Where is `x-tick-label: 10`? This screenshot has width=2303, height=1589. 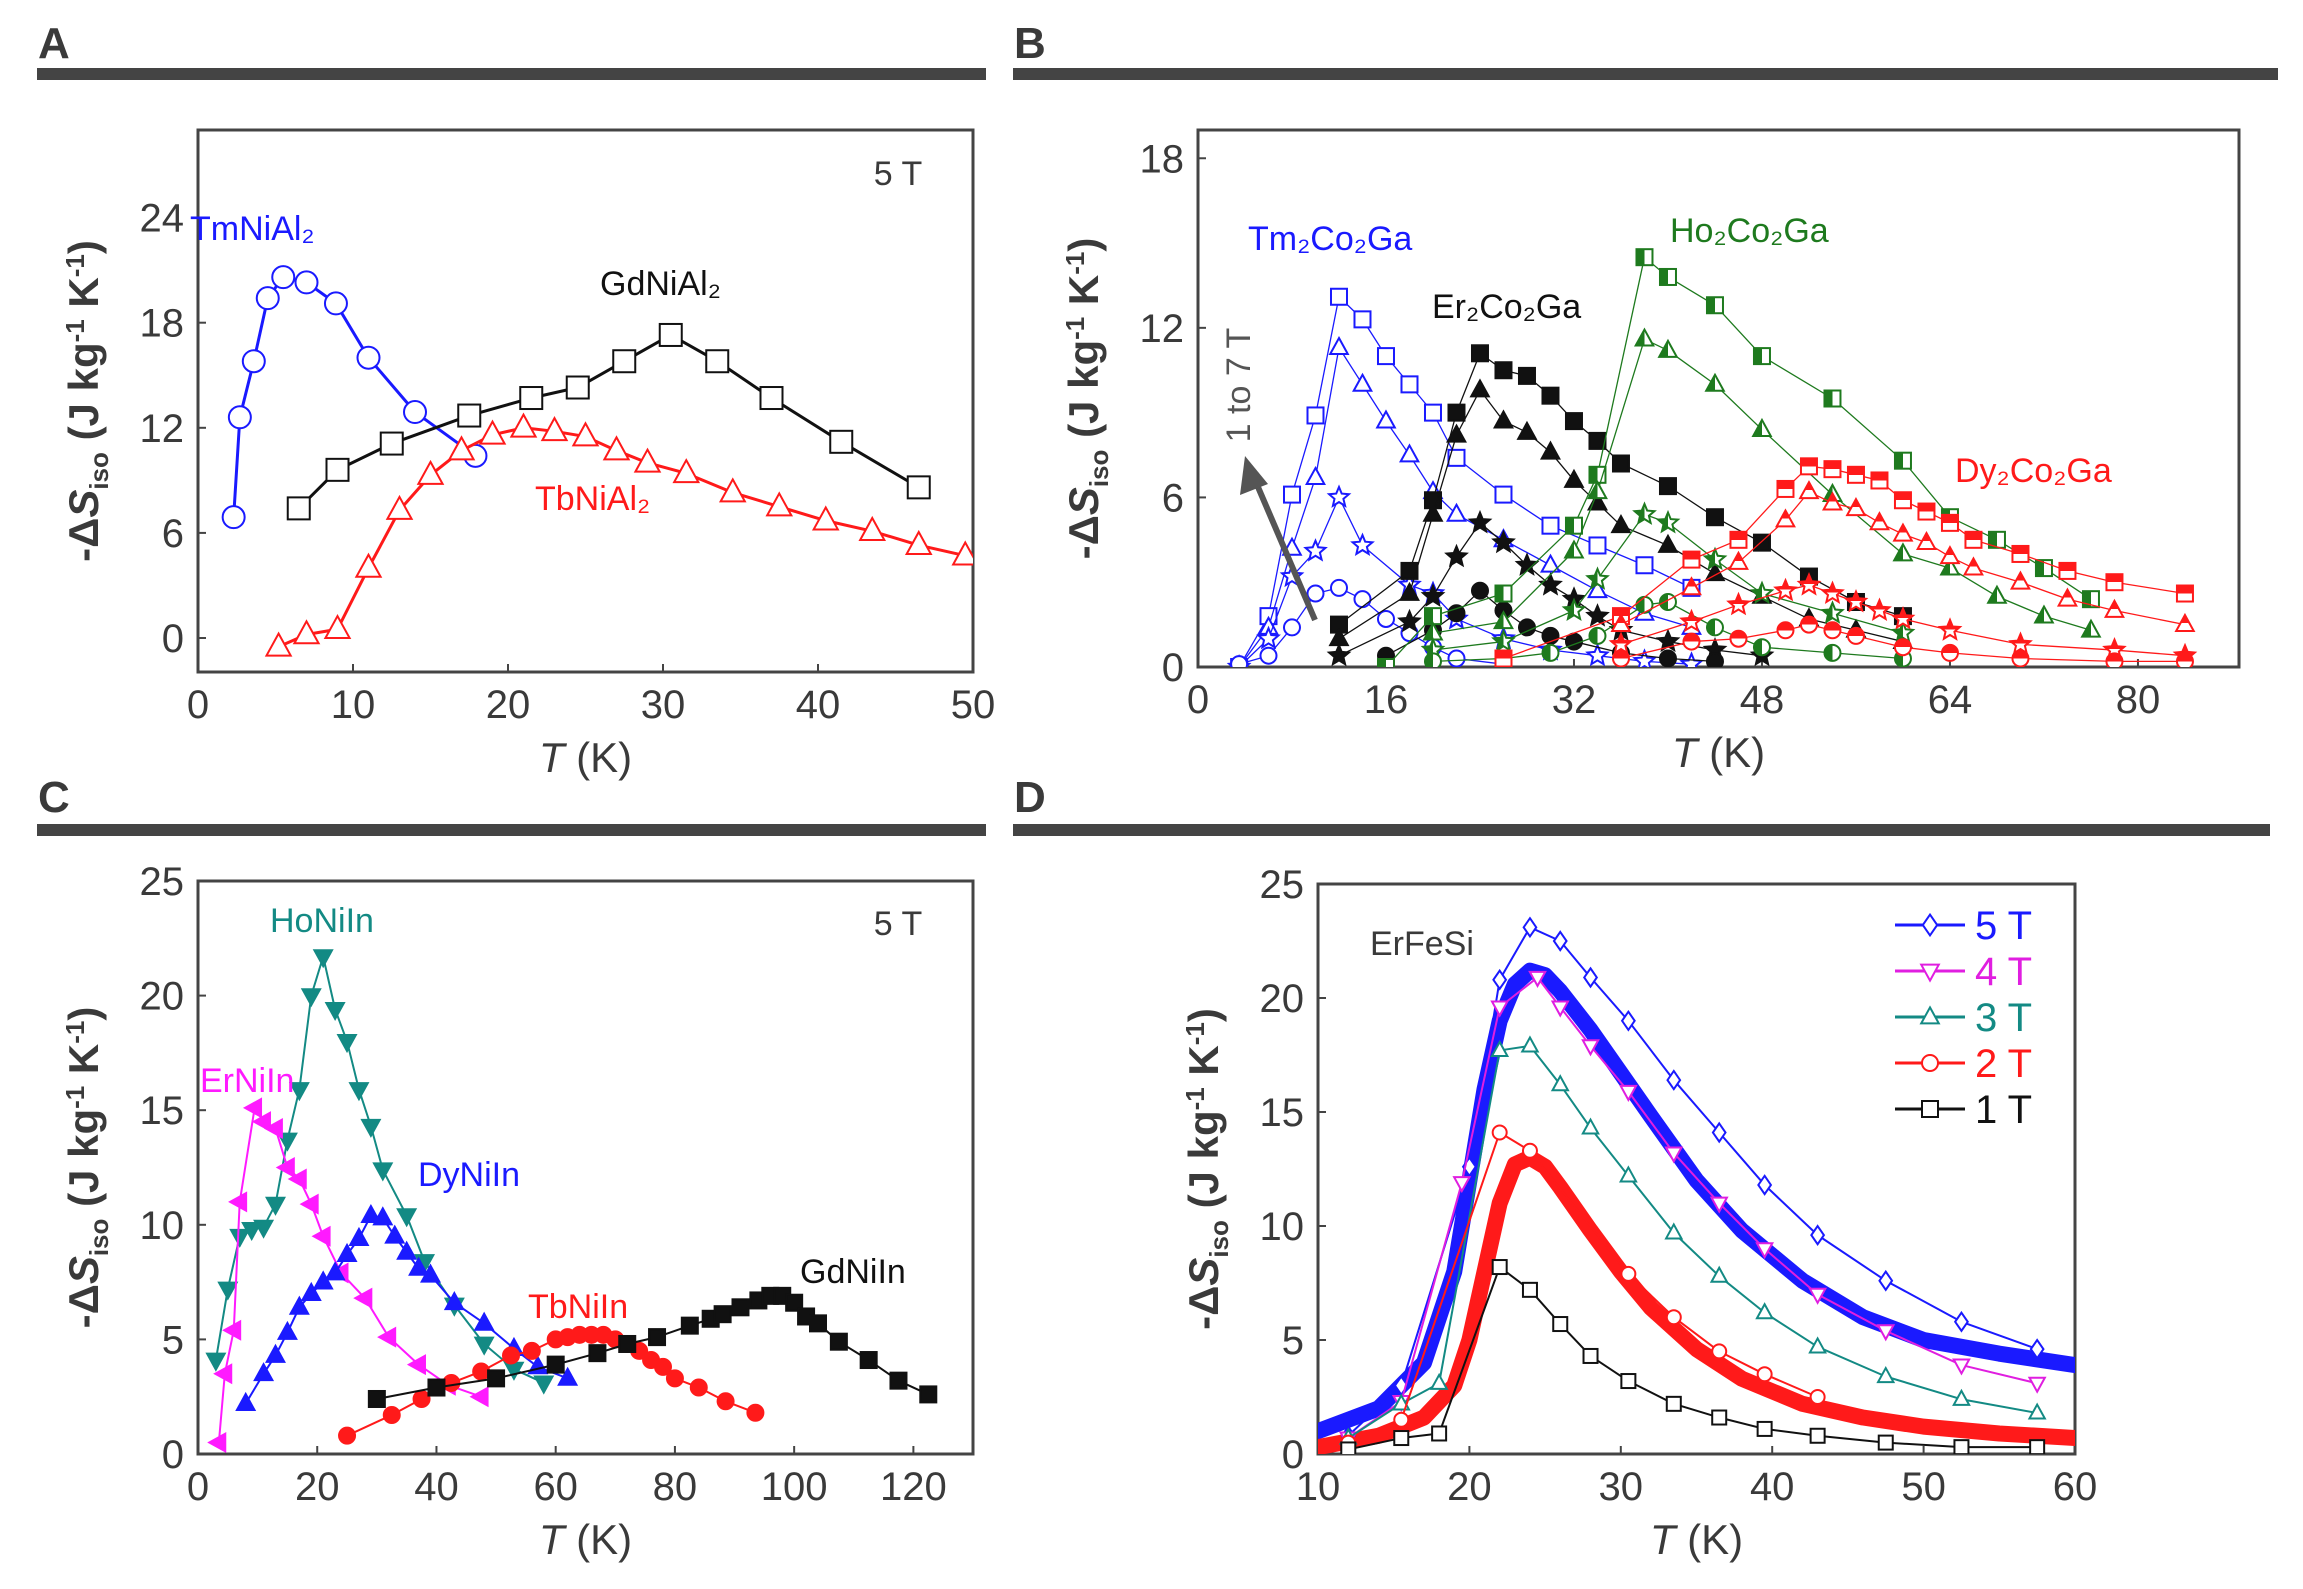 x-tick-label: 10 is located at coordinates (1318, 1487).